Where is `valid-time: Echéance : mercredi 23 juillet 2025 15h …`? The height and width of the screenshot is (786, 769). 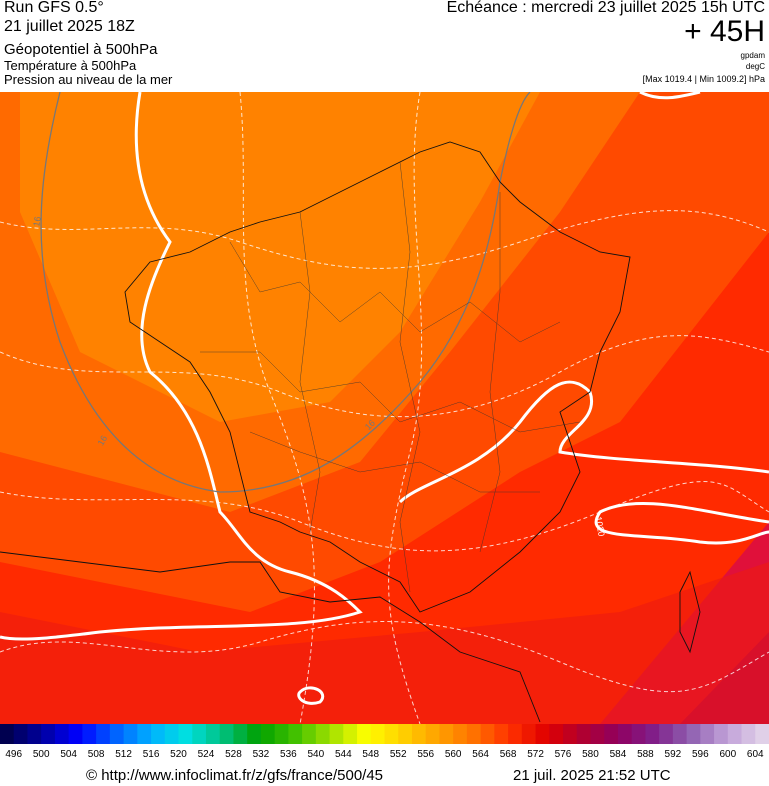 valid-time: Echéance : mercredi 23 juillet 2025 15h … is located at coordinates (605, 8).